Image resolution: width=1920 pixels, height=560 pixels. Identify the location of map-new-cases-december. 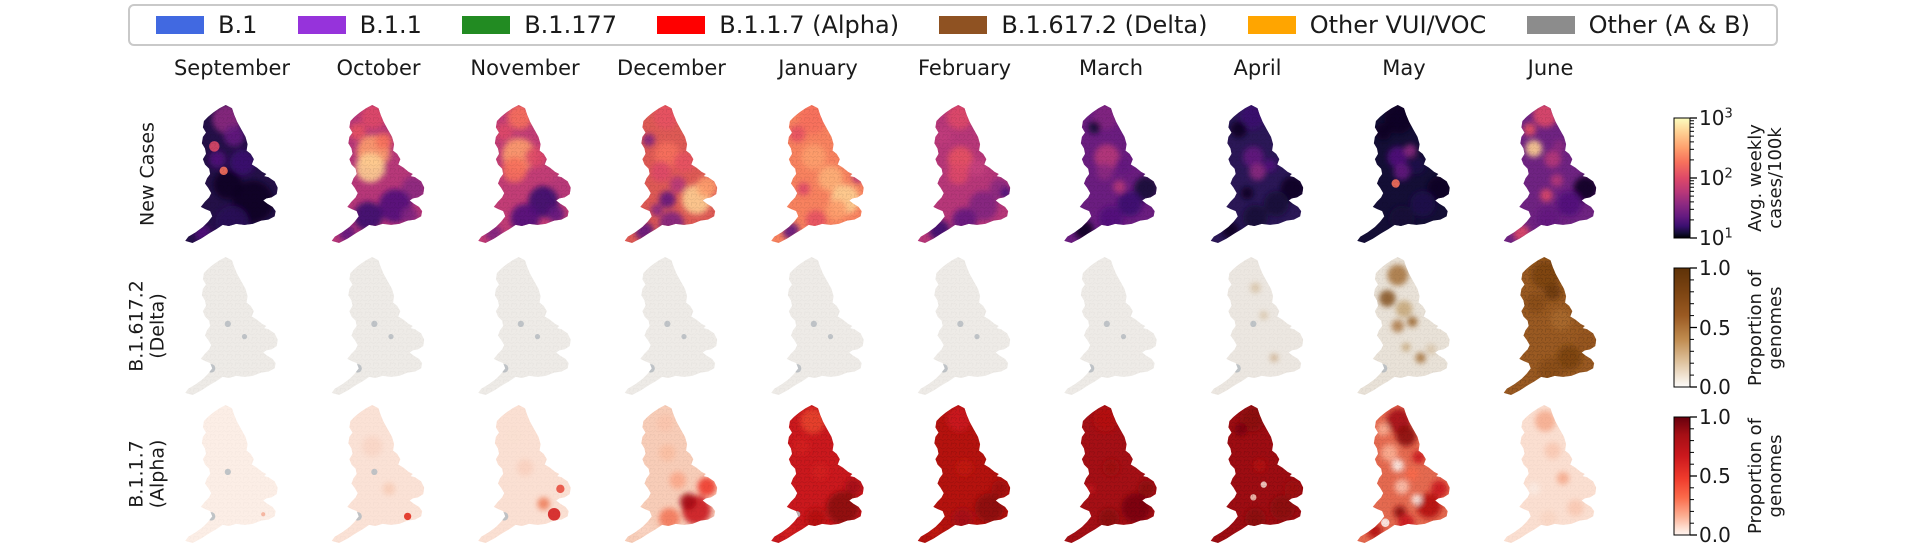
(671, 174).